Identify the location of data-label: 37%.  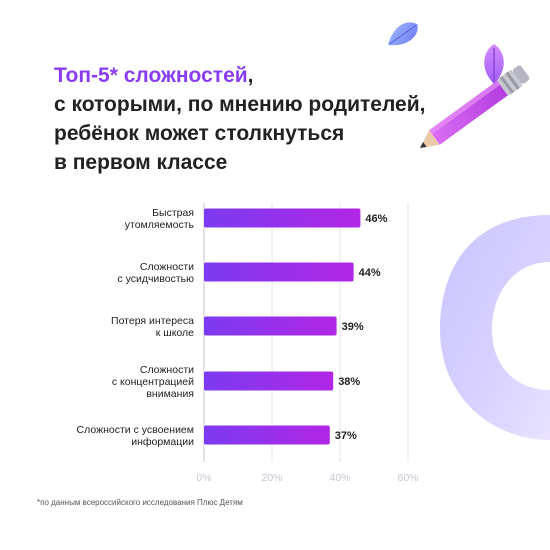
(346, 436).